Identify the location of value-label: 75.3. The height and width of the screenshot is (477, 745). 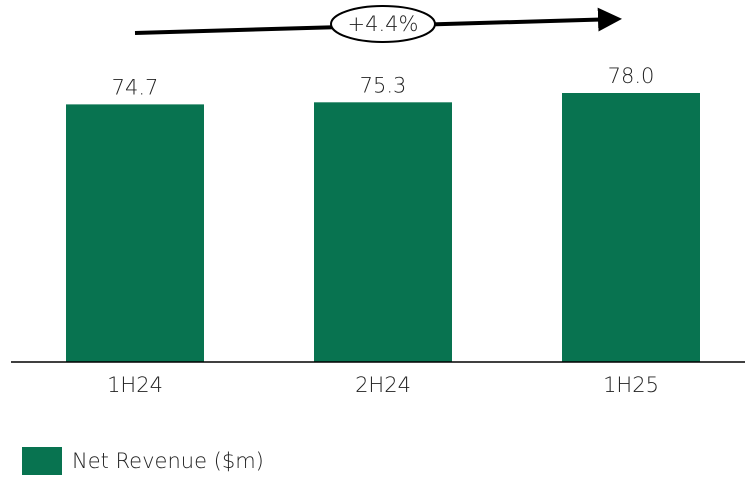
(383, 85).